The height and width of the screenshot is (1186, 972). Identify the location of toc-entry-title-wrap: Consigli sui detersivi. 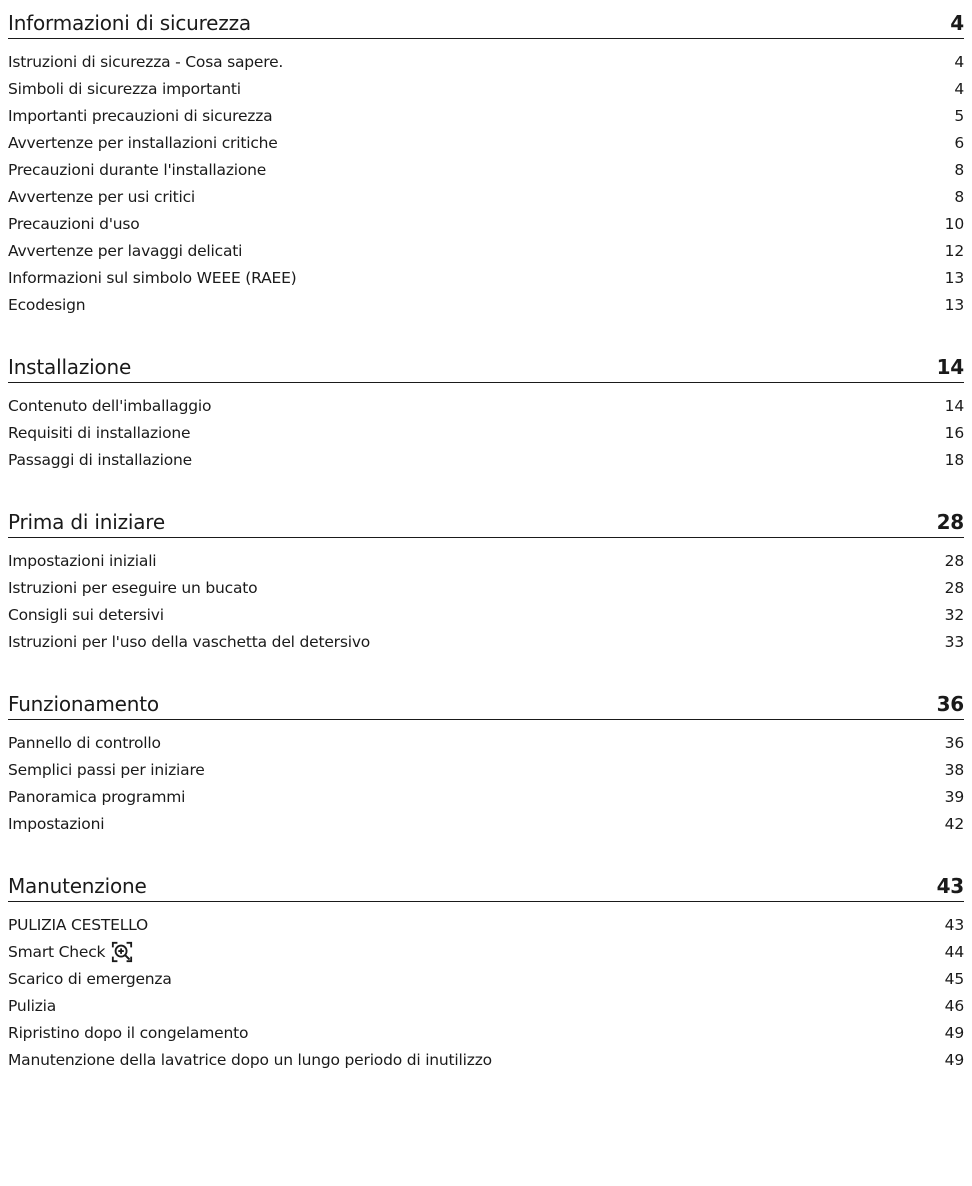
(86, 615).